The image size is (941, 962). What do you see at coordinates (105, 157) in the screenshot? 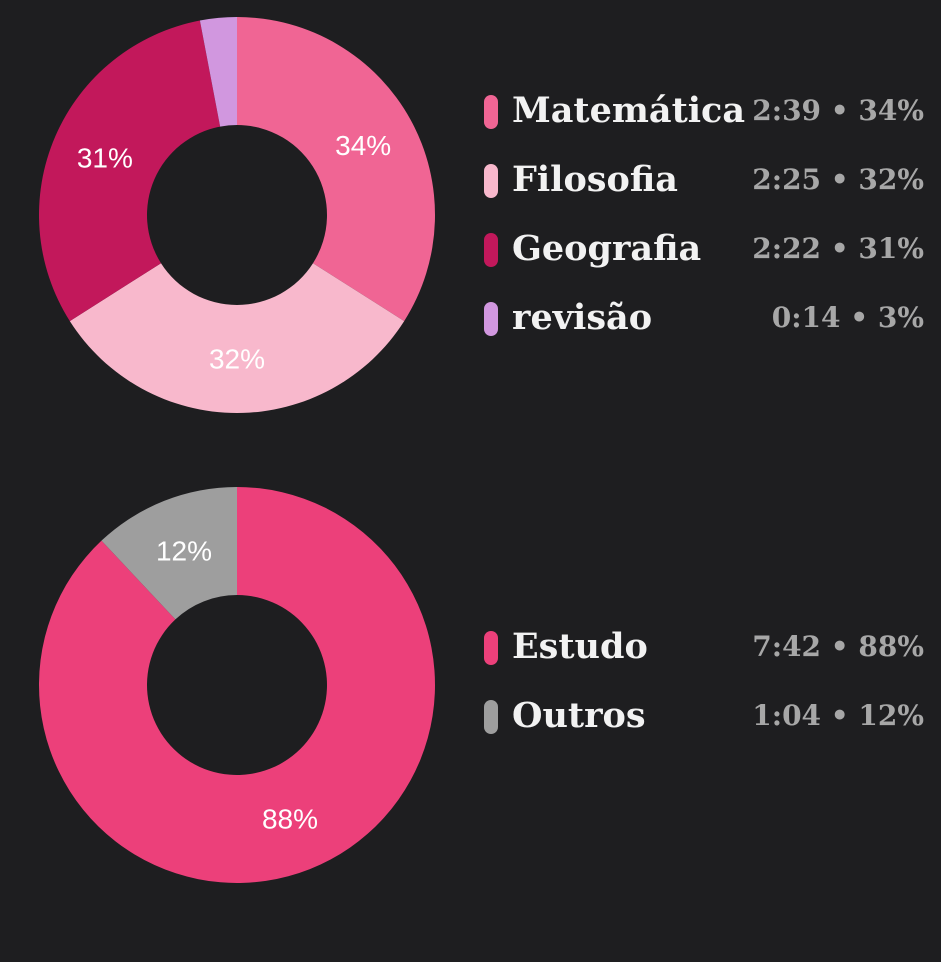
I see `slice-label-geografia: 31%` at bounding box center [105, 157].